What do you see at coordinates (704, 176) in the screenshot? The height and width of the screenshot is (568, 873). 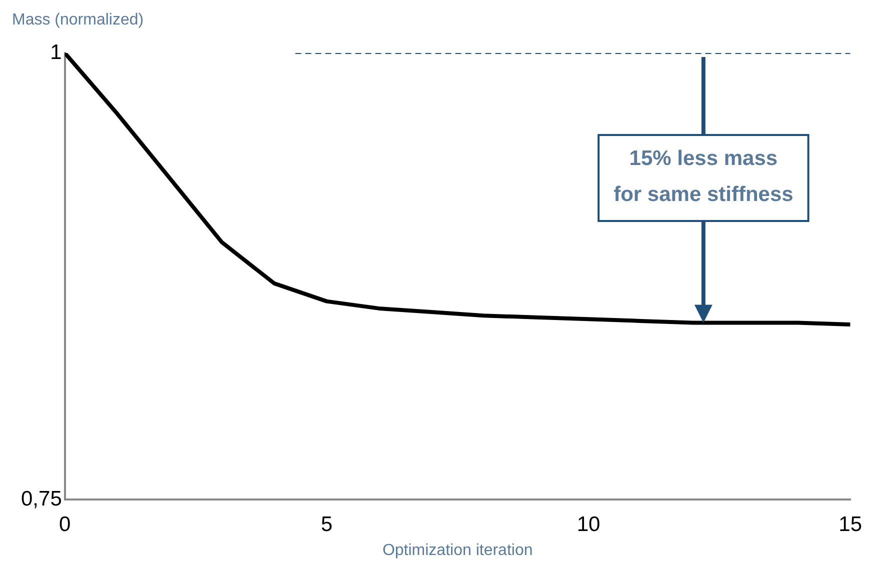 I see `annotation: 15% less mass for same stiffness` at bounding box center [704, 176].